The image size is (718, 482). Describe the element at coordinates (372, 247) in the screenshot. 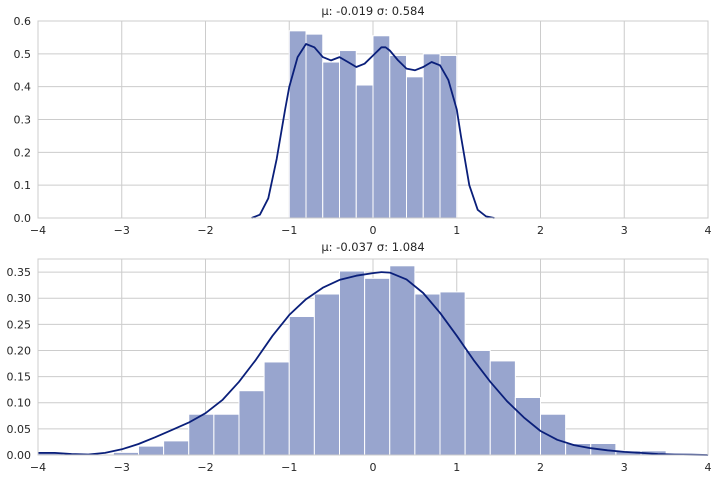

I see `chart-title: μ: -0.037 σ: 1.084` at that location.